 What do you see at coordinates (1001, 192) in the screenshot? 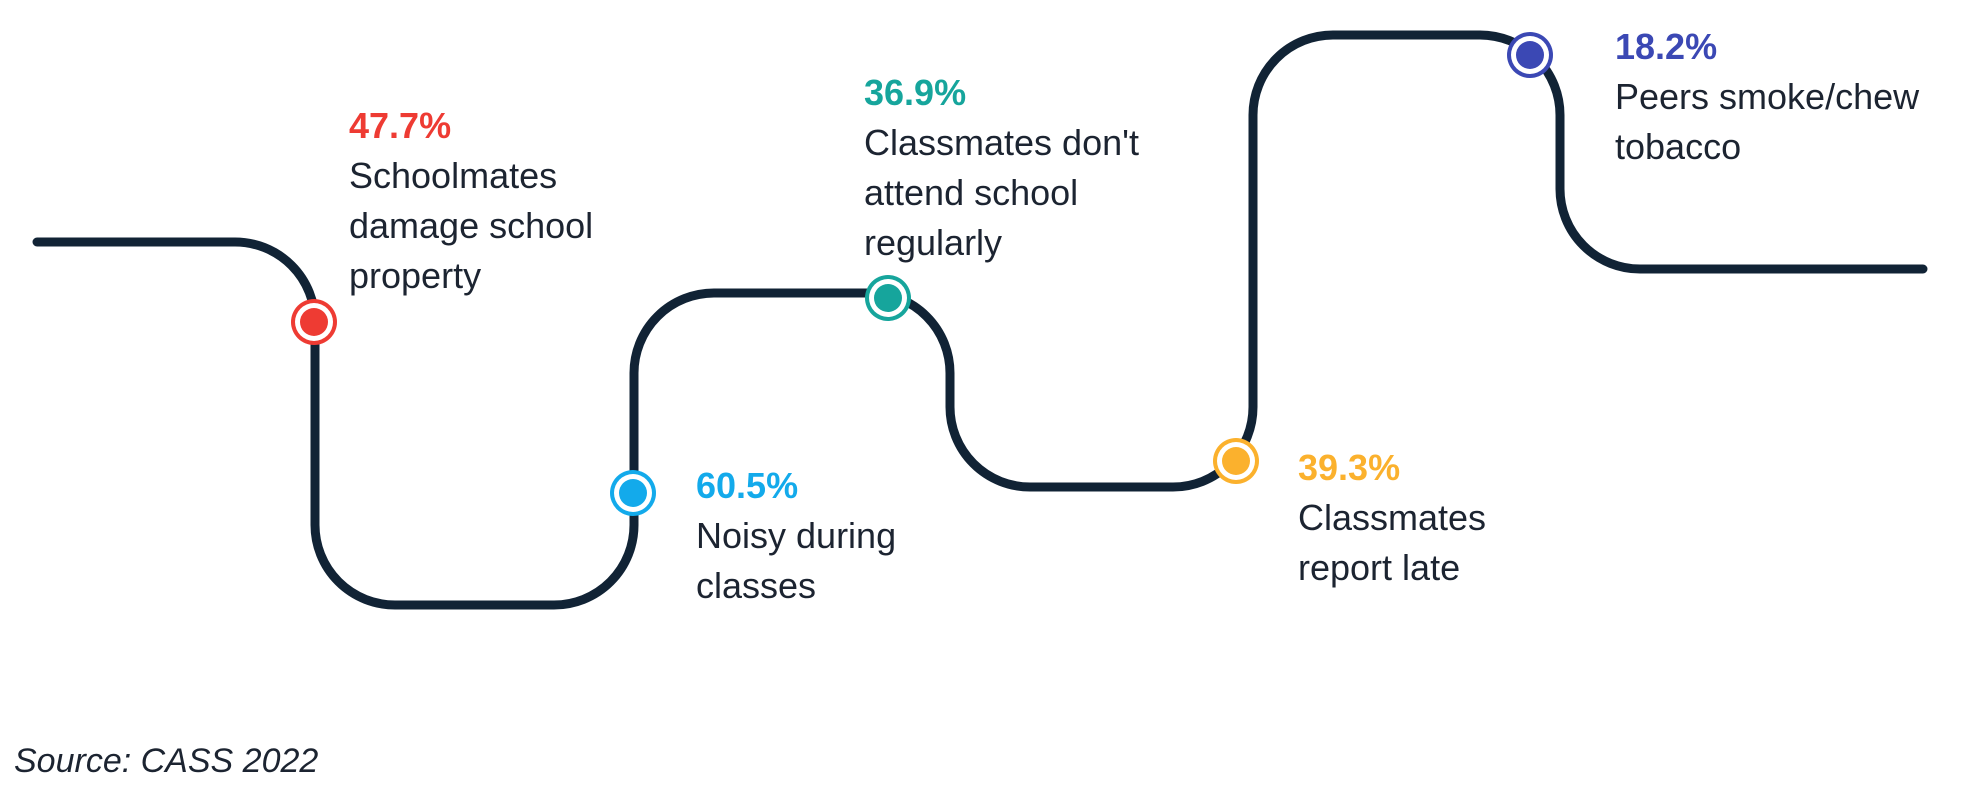
I see `callout-3-label: Classmates don't attend school regularly` at bounding box center [1001, 192].